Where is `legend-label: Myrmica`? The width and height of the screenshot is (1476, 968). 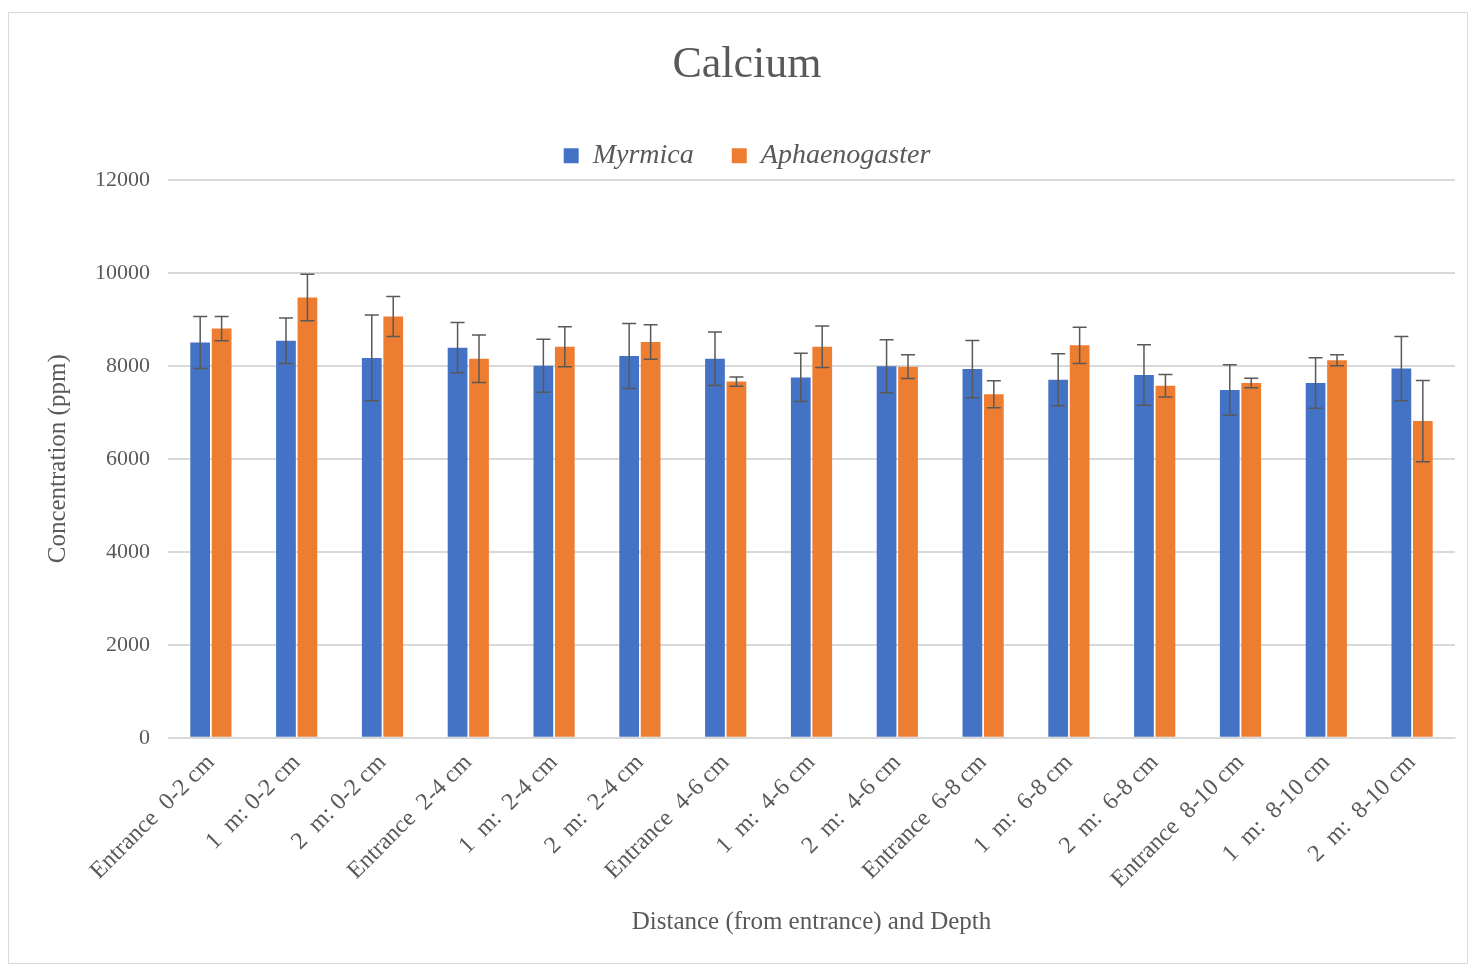 legend-label: Myrmica is located at coordinates (642, 154).